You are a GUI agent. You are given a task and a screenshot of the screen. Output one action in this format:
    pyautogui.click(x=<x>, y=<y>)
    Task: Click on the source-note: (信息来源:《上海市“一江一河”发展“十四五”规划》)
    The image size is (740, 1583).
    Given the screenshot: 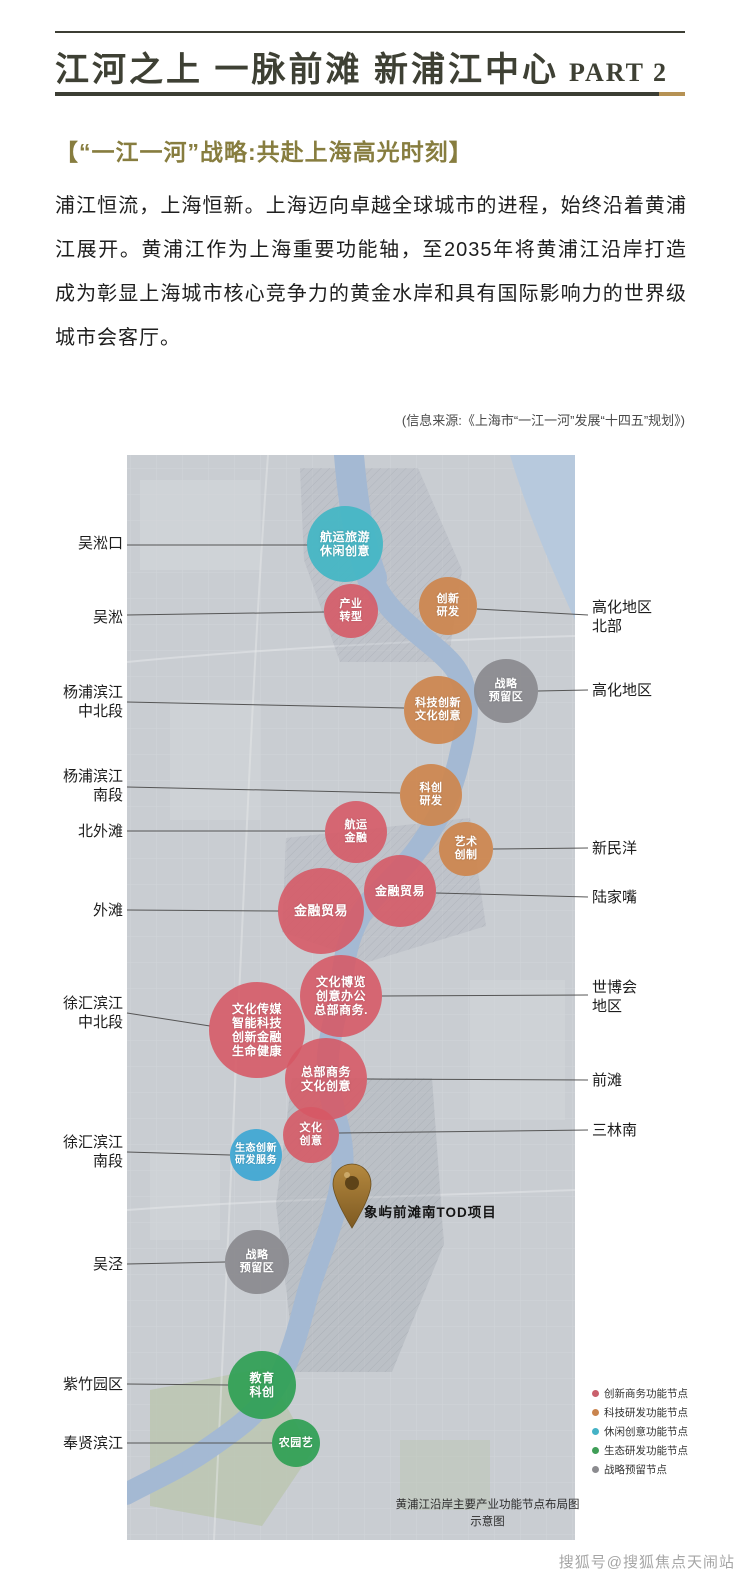 What is the action you would take?
    pyautogui.click(x=543, y=420)
    